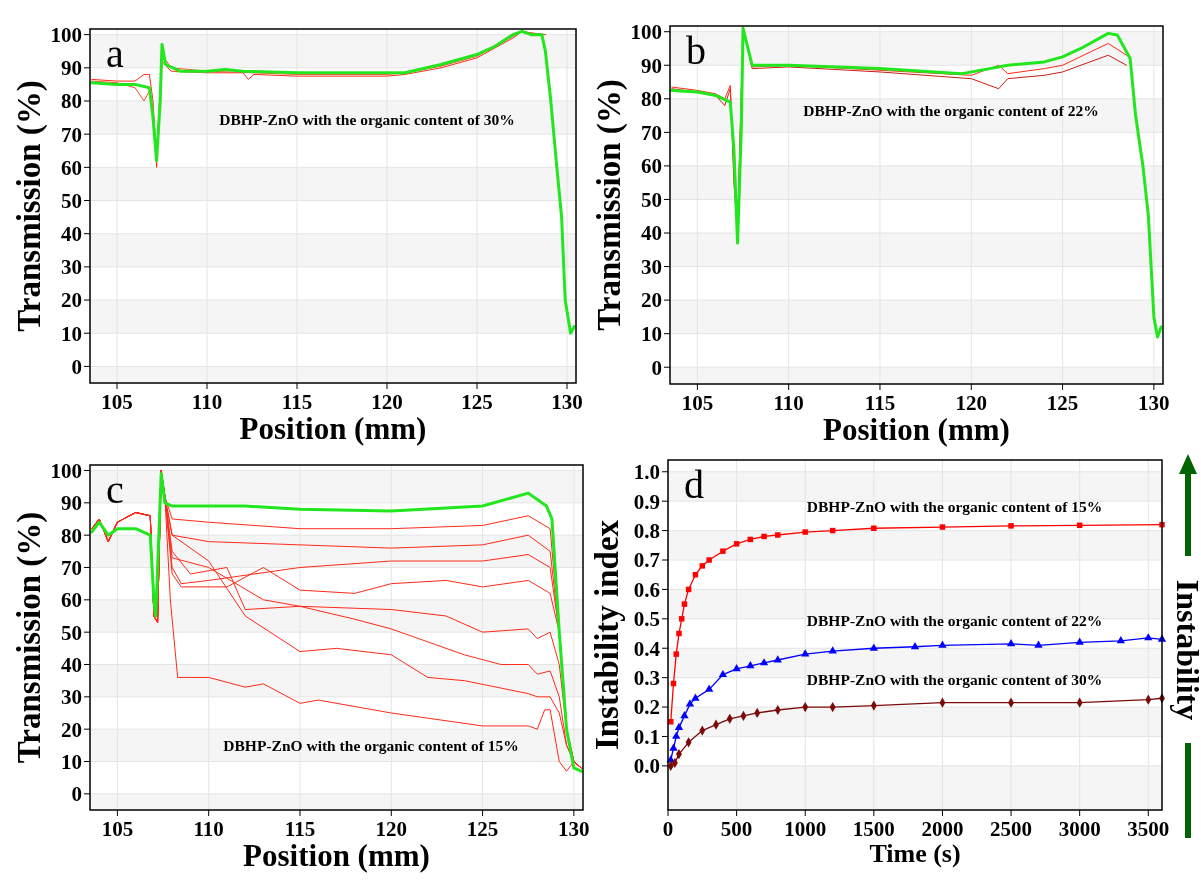  Describe the element at coordinates (646, 678) in the screenshot. I see `y-tick-label: 0.3` at that location.